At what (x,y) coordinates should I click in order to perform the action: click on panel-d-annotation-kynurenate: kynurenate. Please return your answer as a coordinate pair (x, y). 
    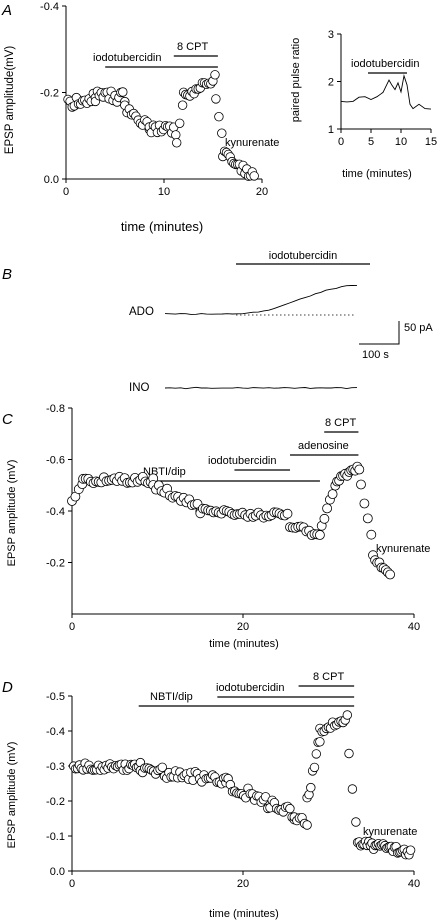
    Looking at the image, I should click on (390, 832).